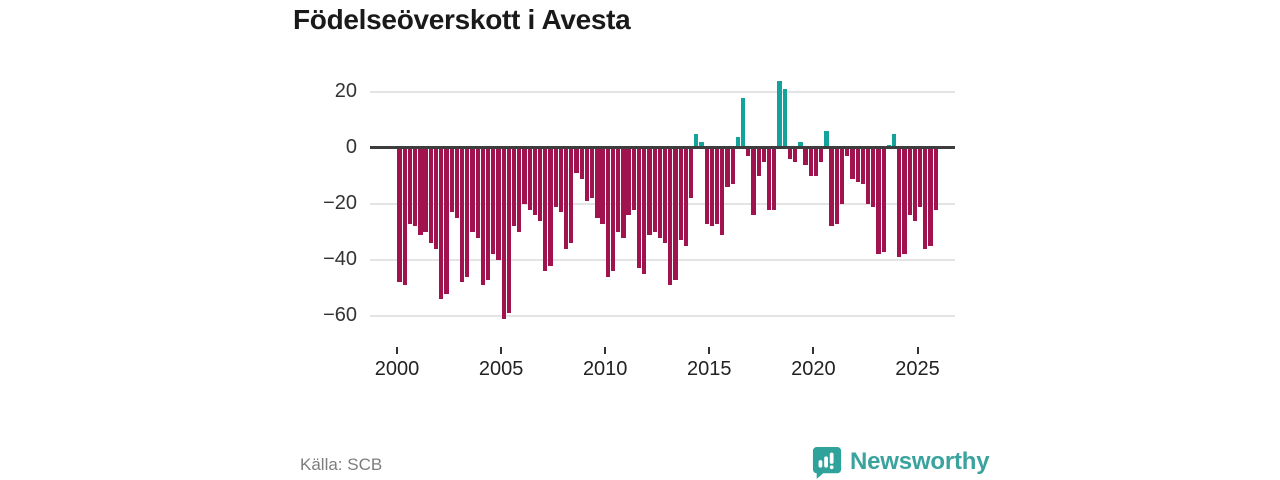  Describe the element at coordinates (605, 369) in the screenshot. I see `x-tick-label: 2010` at that location.